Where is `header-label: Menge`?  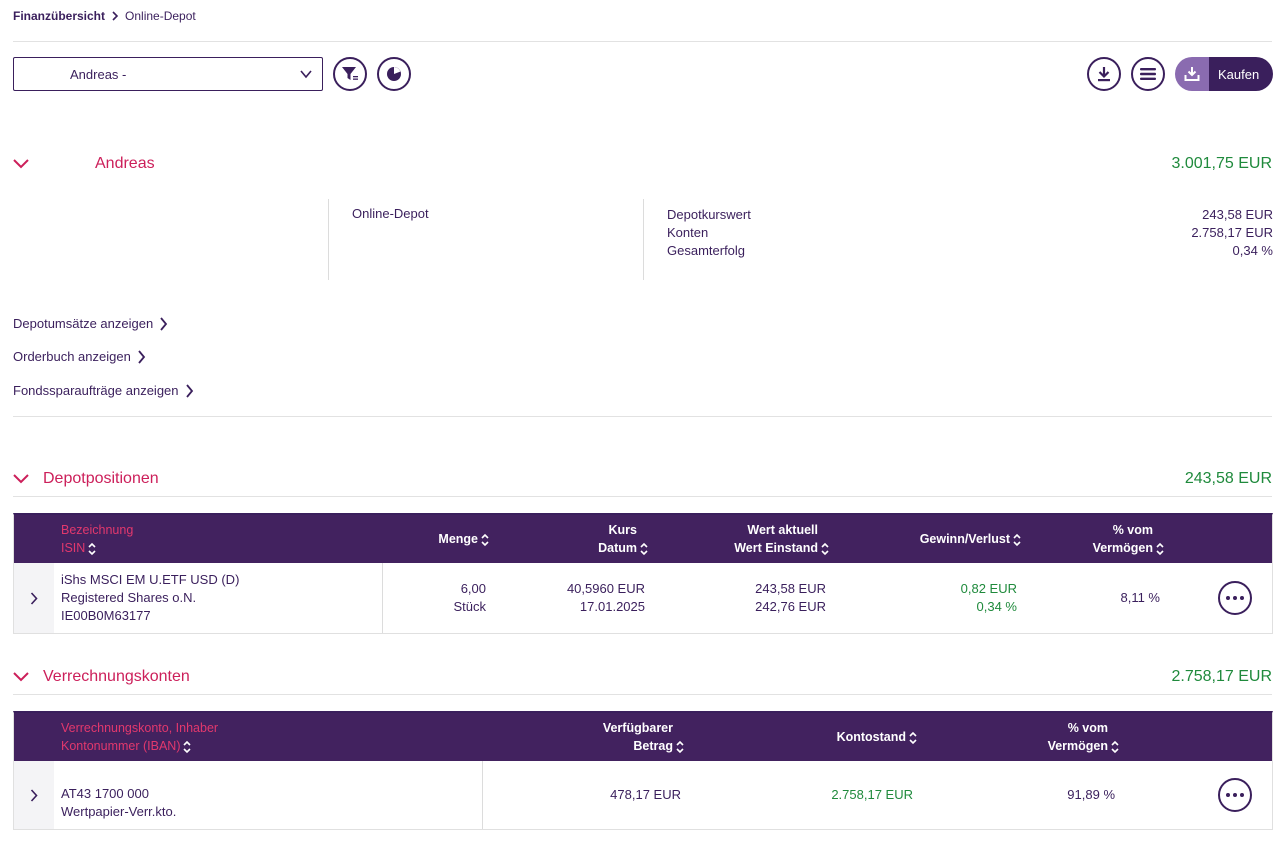
header-label: Menge is located at coordinates (458, 539).